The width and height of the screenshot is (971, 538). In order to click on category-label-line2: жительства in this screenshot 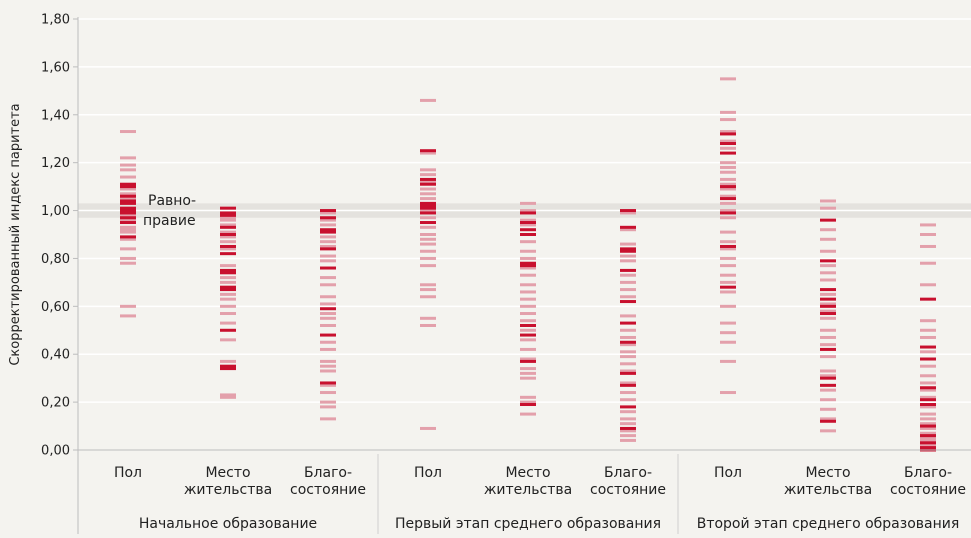, I will do `click(228, 490)`.